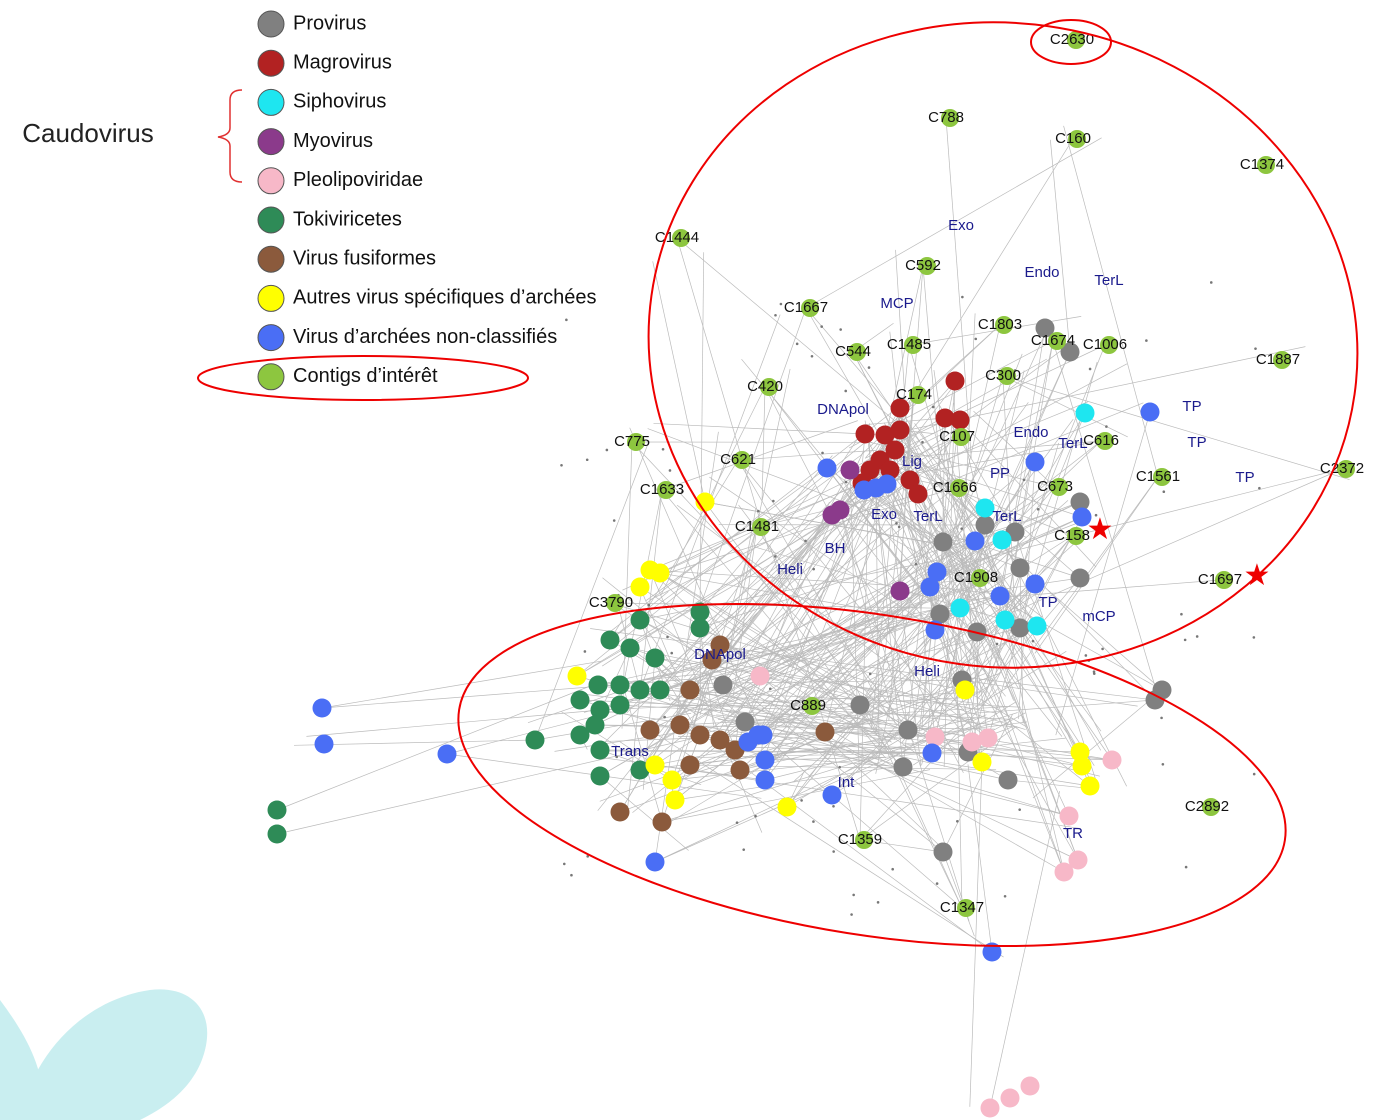 The image size is (1375, 1120). Describe the element at coordinates (962, 907) in the screenshot. I see `contig-label: C1347` at that location.